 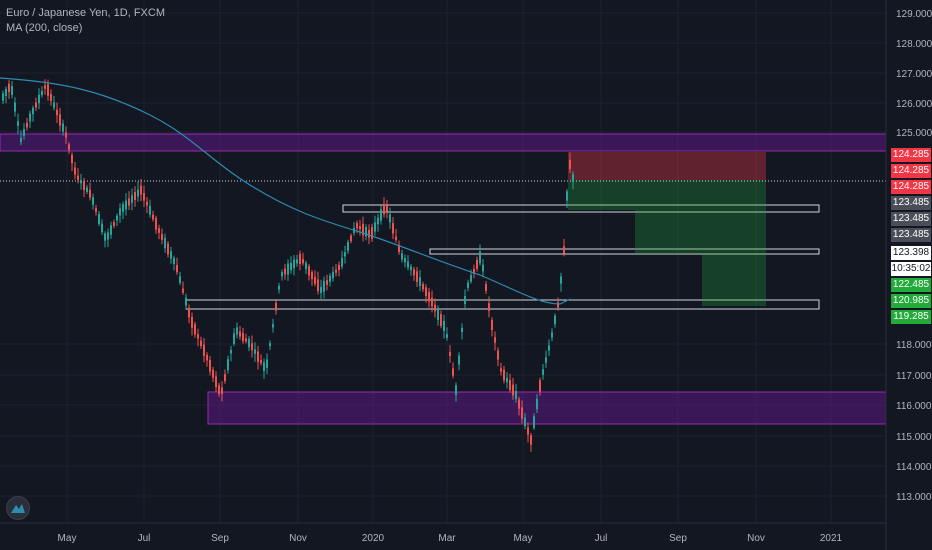 What do you see at coordinates (298, 538) in the screenshot?
I see `time-tick-label: Nov` at bounding box center [298, 538].